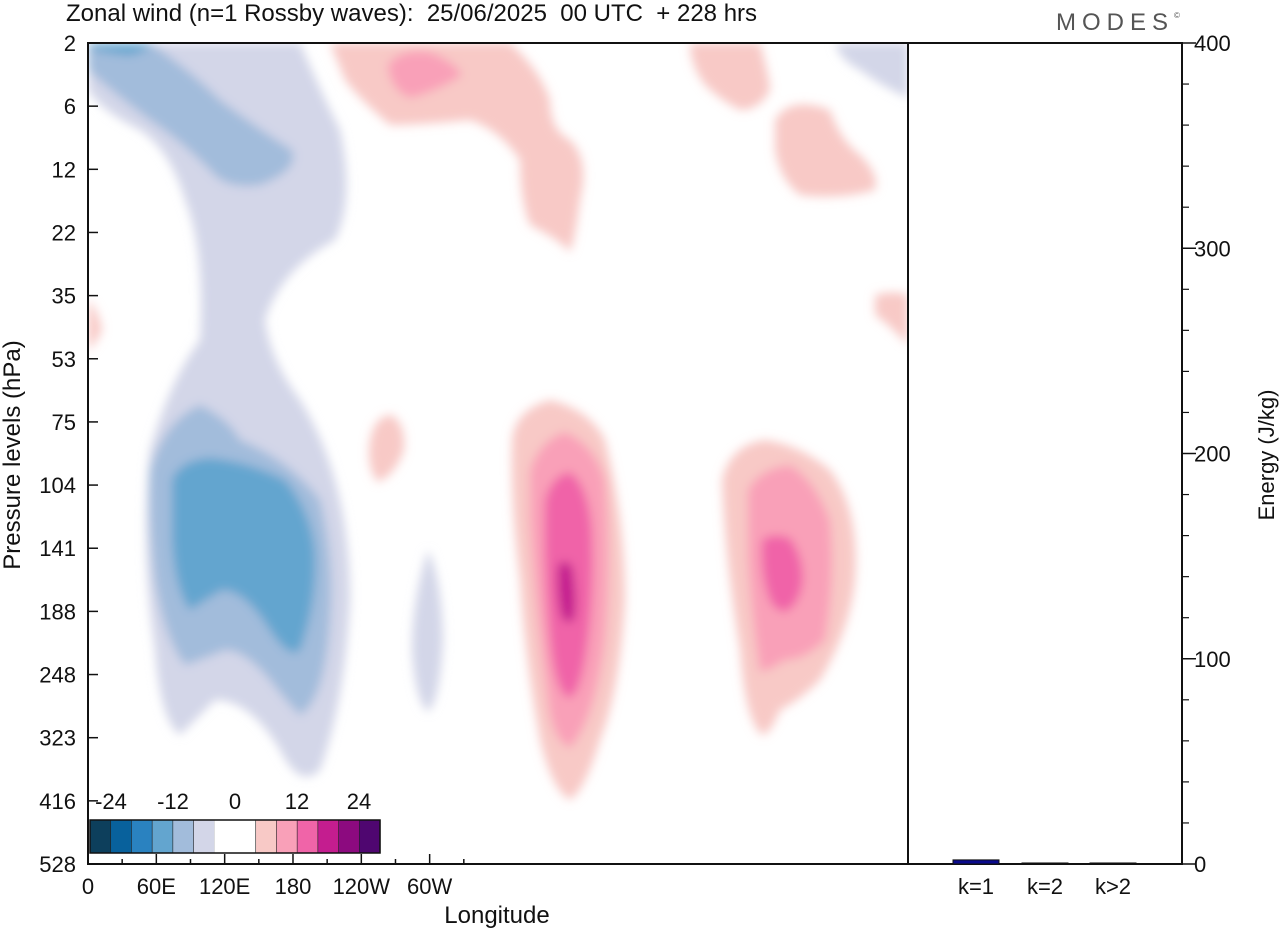 The height and width of the screenshot is (930, 1280). What do you see at coordinates (57, 801) in the screenshot?
I see `y-tick-label: 416` at bounding box center [57, 801].